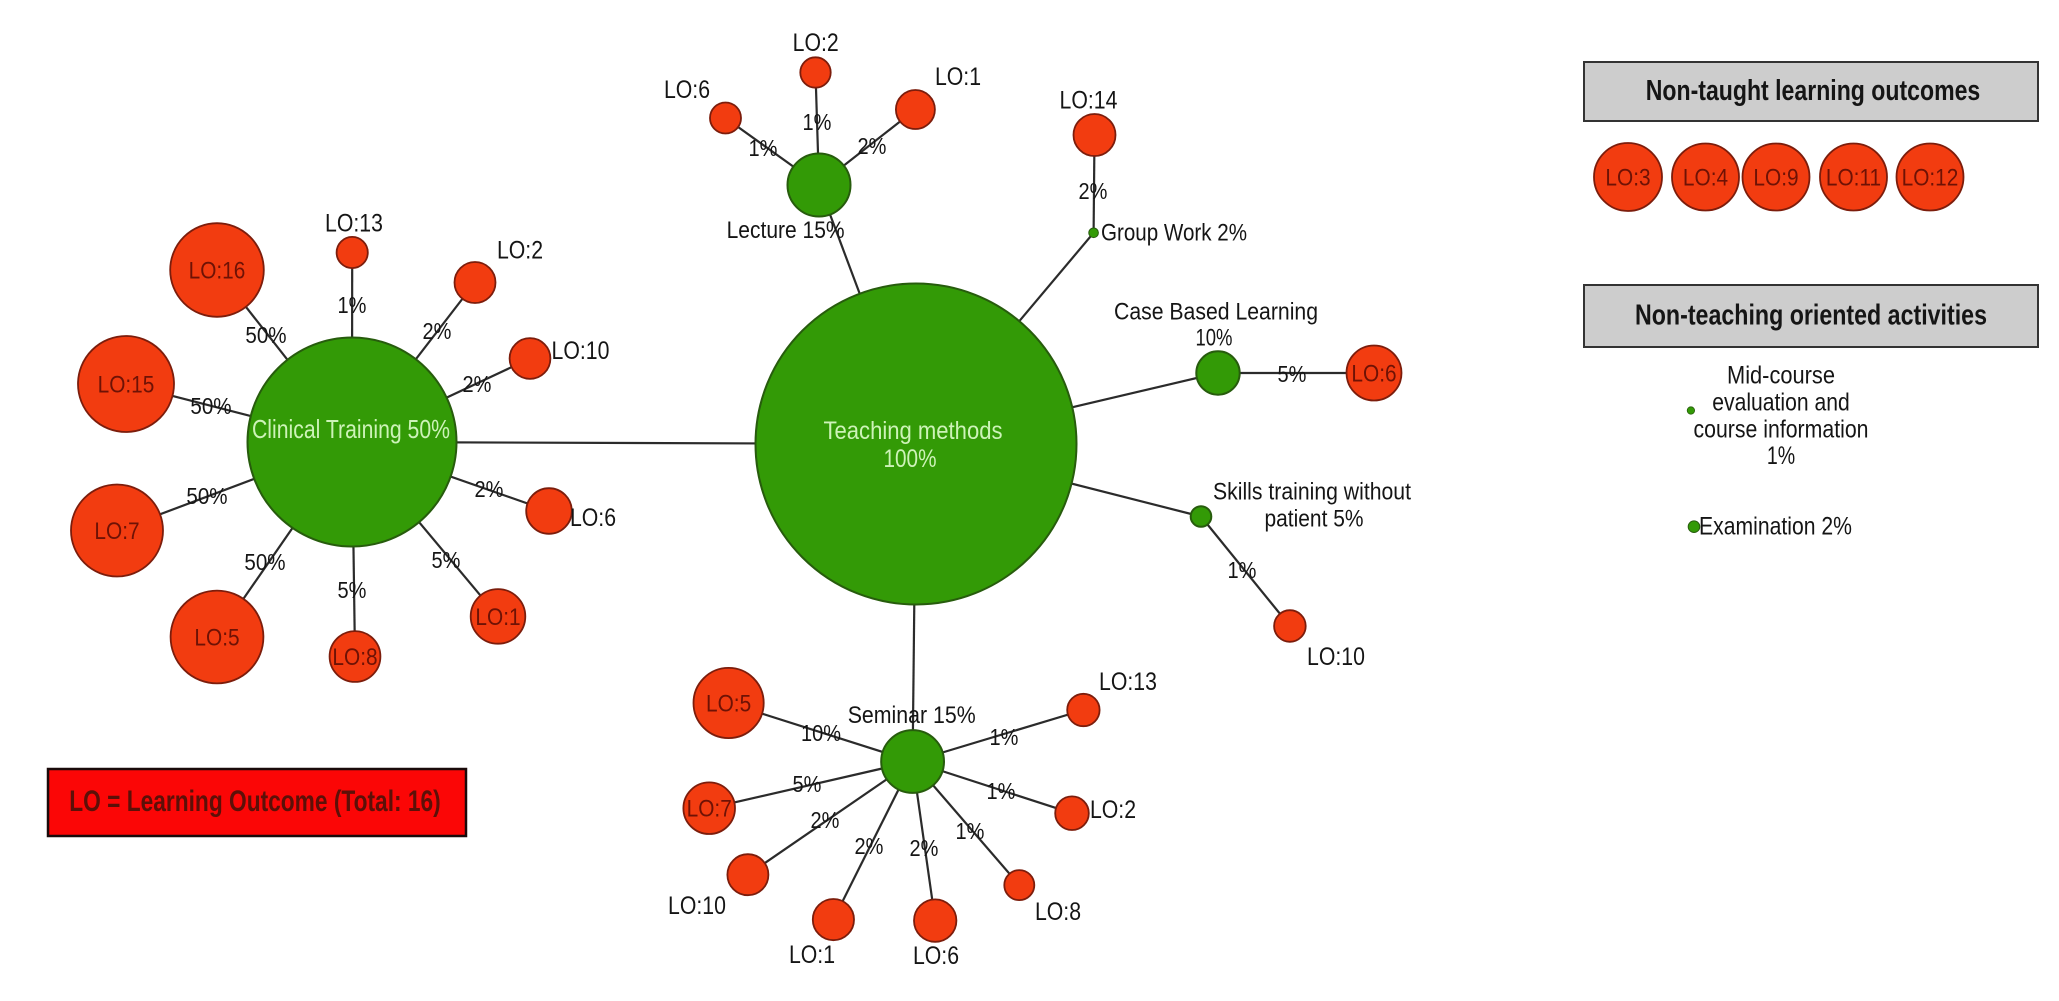 This screenshot has height=1001, width=2059. Describe the element at coordinates (913, 431) in the screenshot. I see `svg-text: Teaching methods` at that location.